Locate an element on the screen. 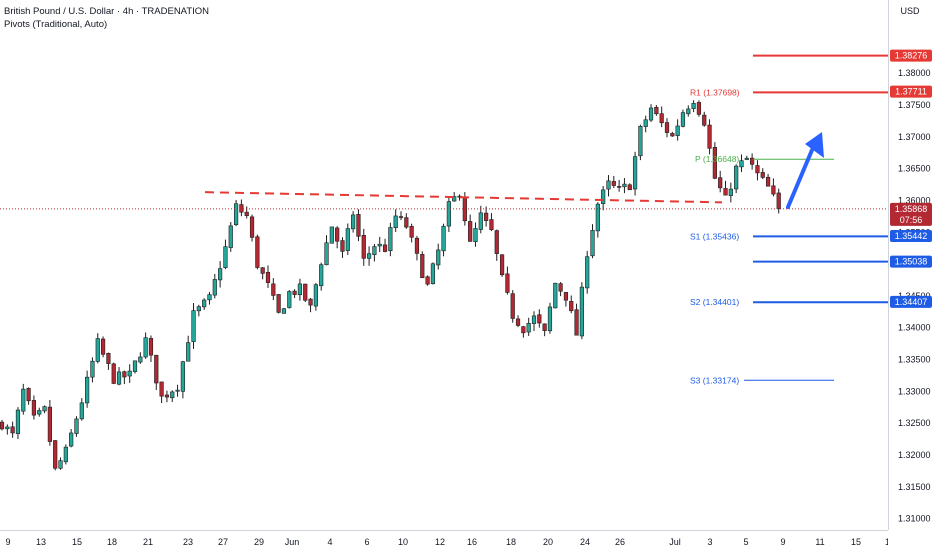 Image resolution: width=932 pixels, height=550 pixels. y-tick-label: 1.34000 is located at coordinates (914, 328).